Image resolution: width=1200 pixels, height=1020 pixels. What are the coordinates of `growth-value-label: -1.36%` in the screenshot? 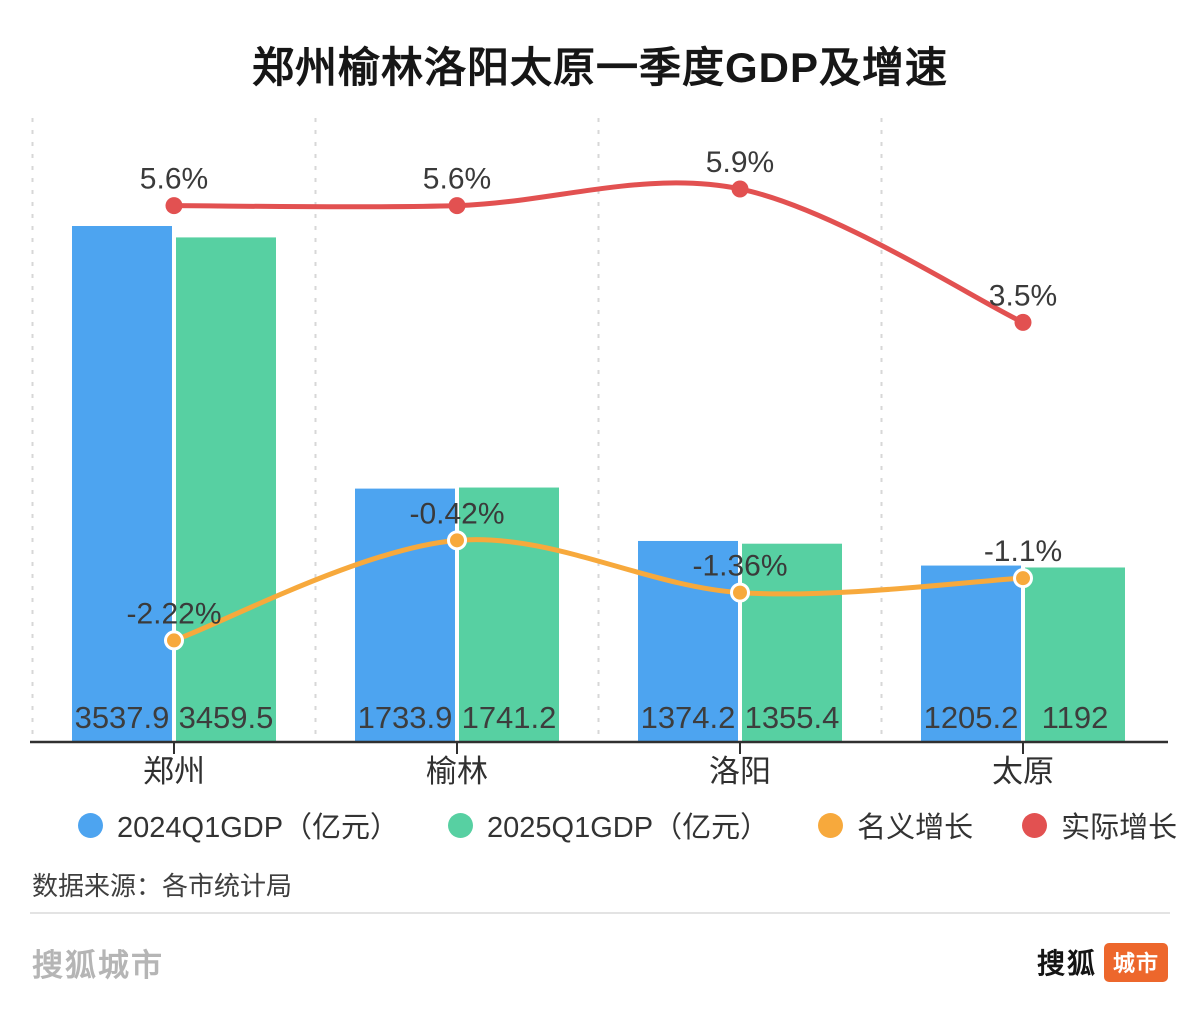 It's located at (739, 566).